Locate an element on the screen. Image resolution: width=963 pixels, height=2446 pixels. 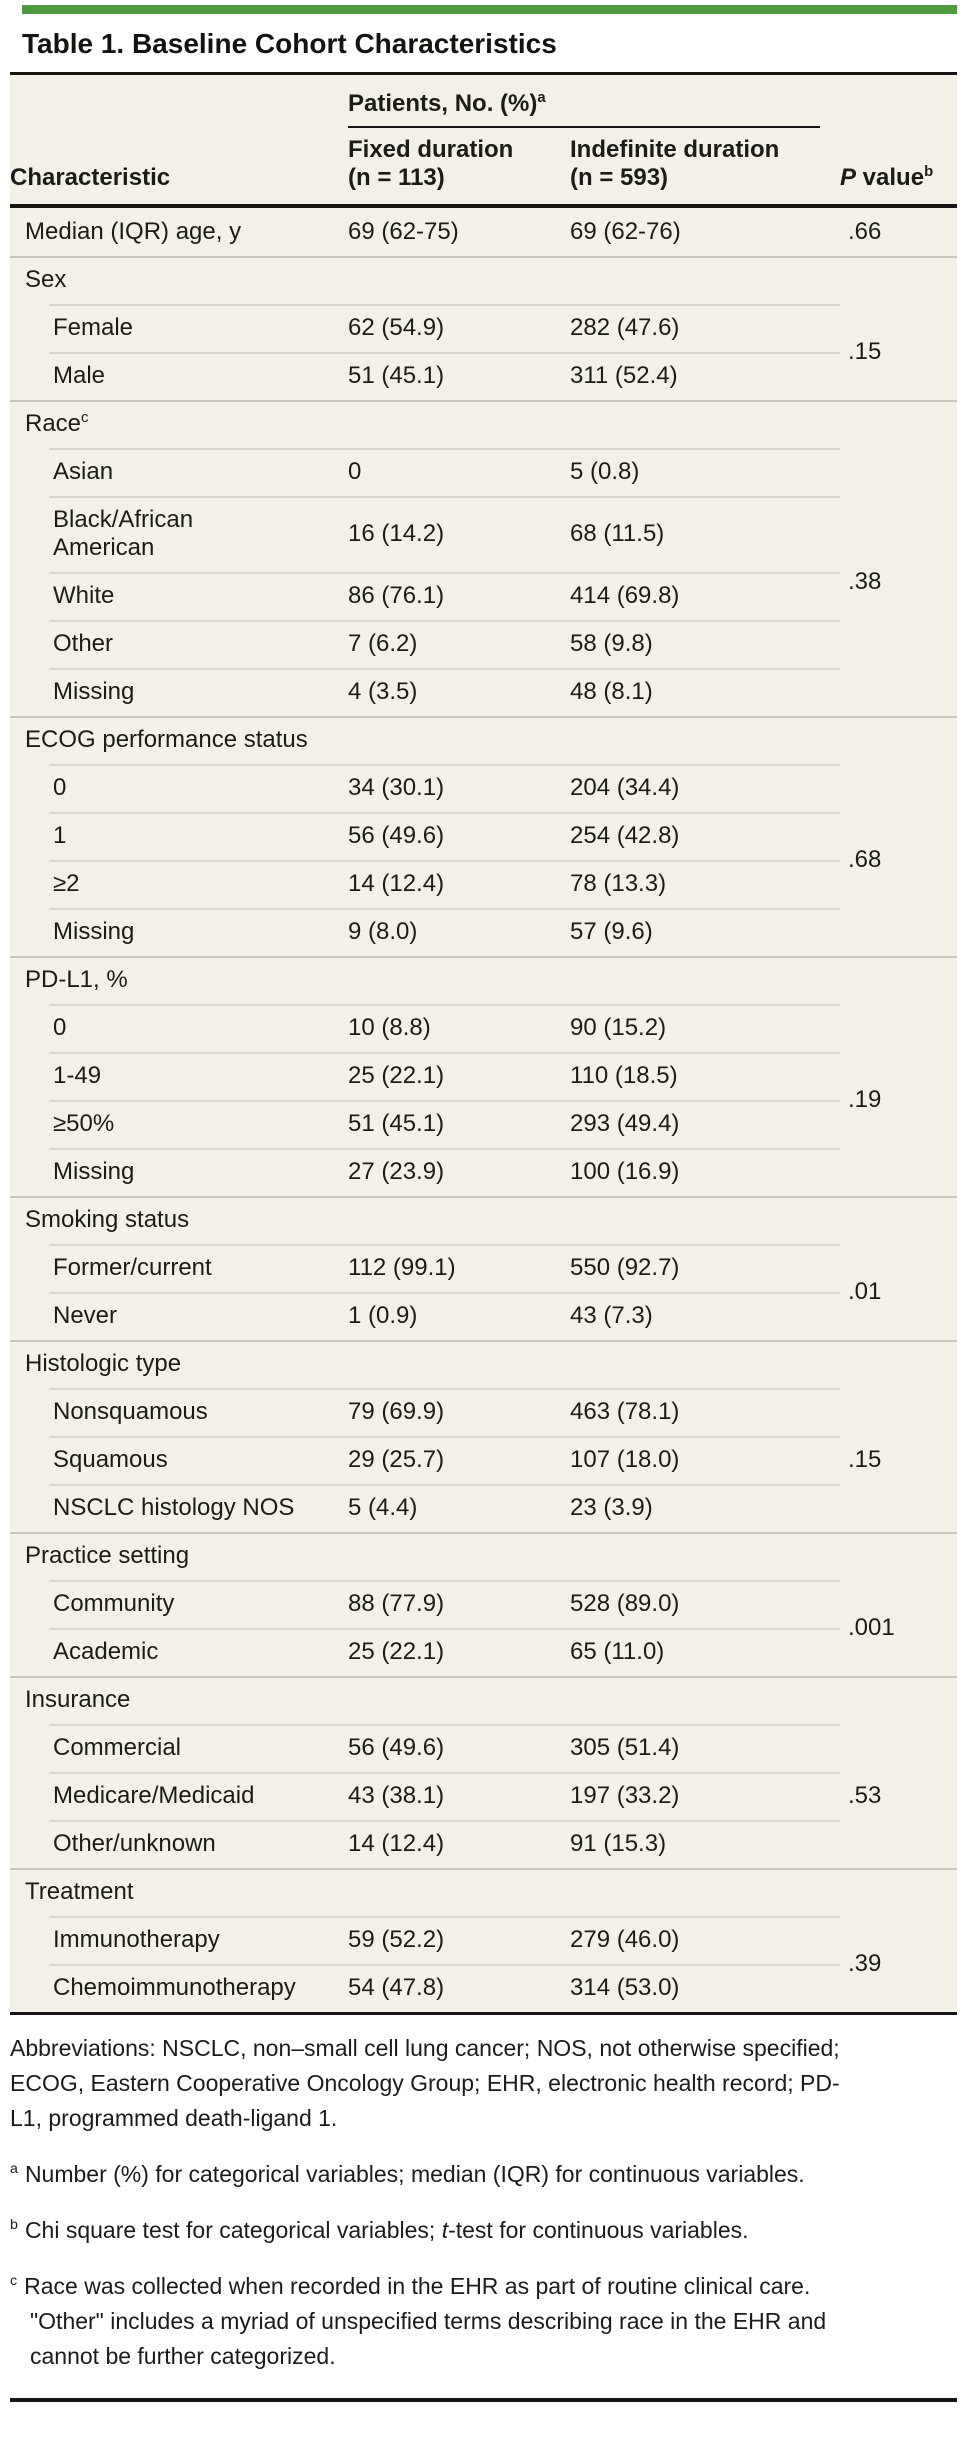
data-row: Black/African American 16 (14.2) 68 (11.5) is located at coordinates (483, 534).